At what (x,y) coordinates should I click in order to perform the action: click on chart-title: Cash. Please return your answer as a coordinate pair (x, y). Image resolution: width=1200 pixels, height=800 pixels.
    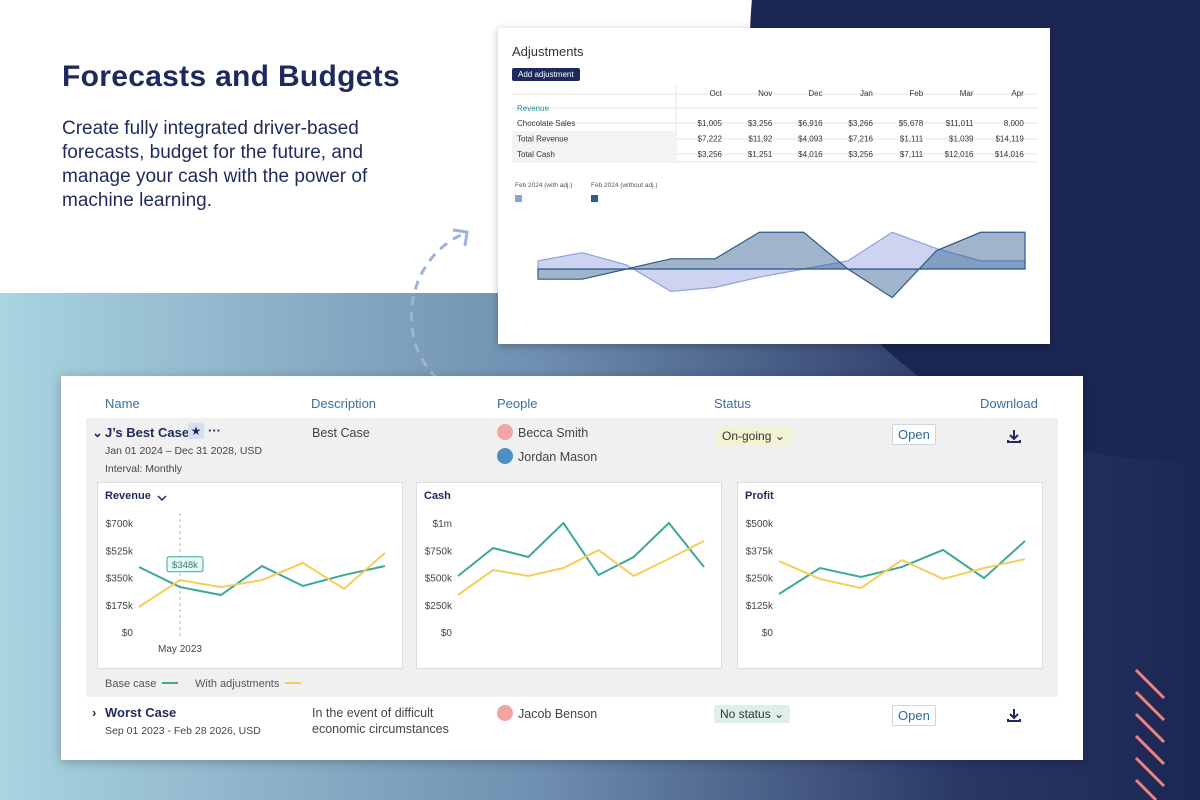
    Looking at the image, I should click on (437, 496).